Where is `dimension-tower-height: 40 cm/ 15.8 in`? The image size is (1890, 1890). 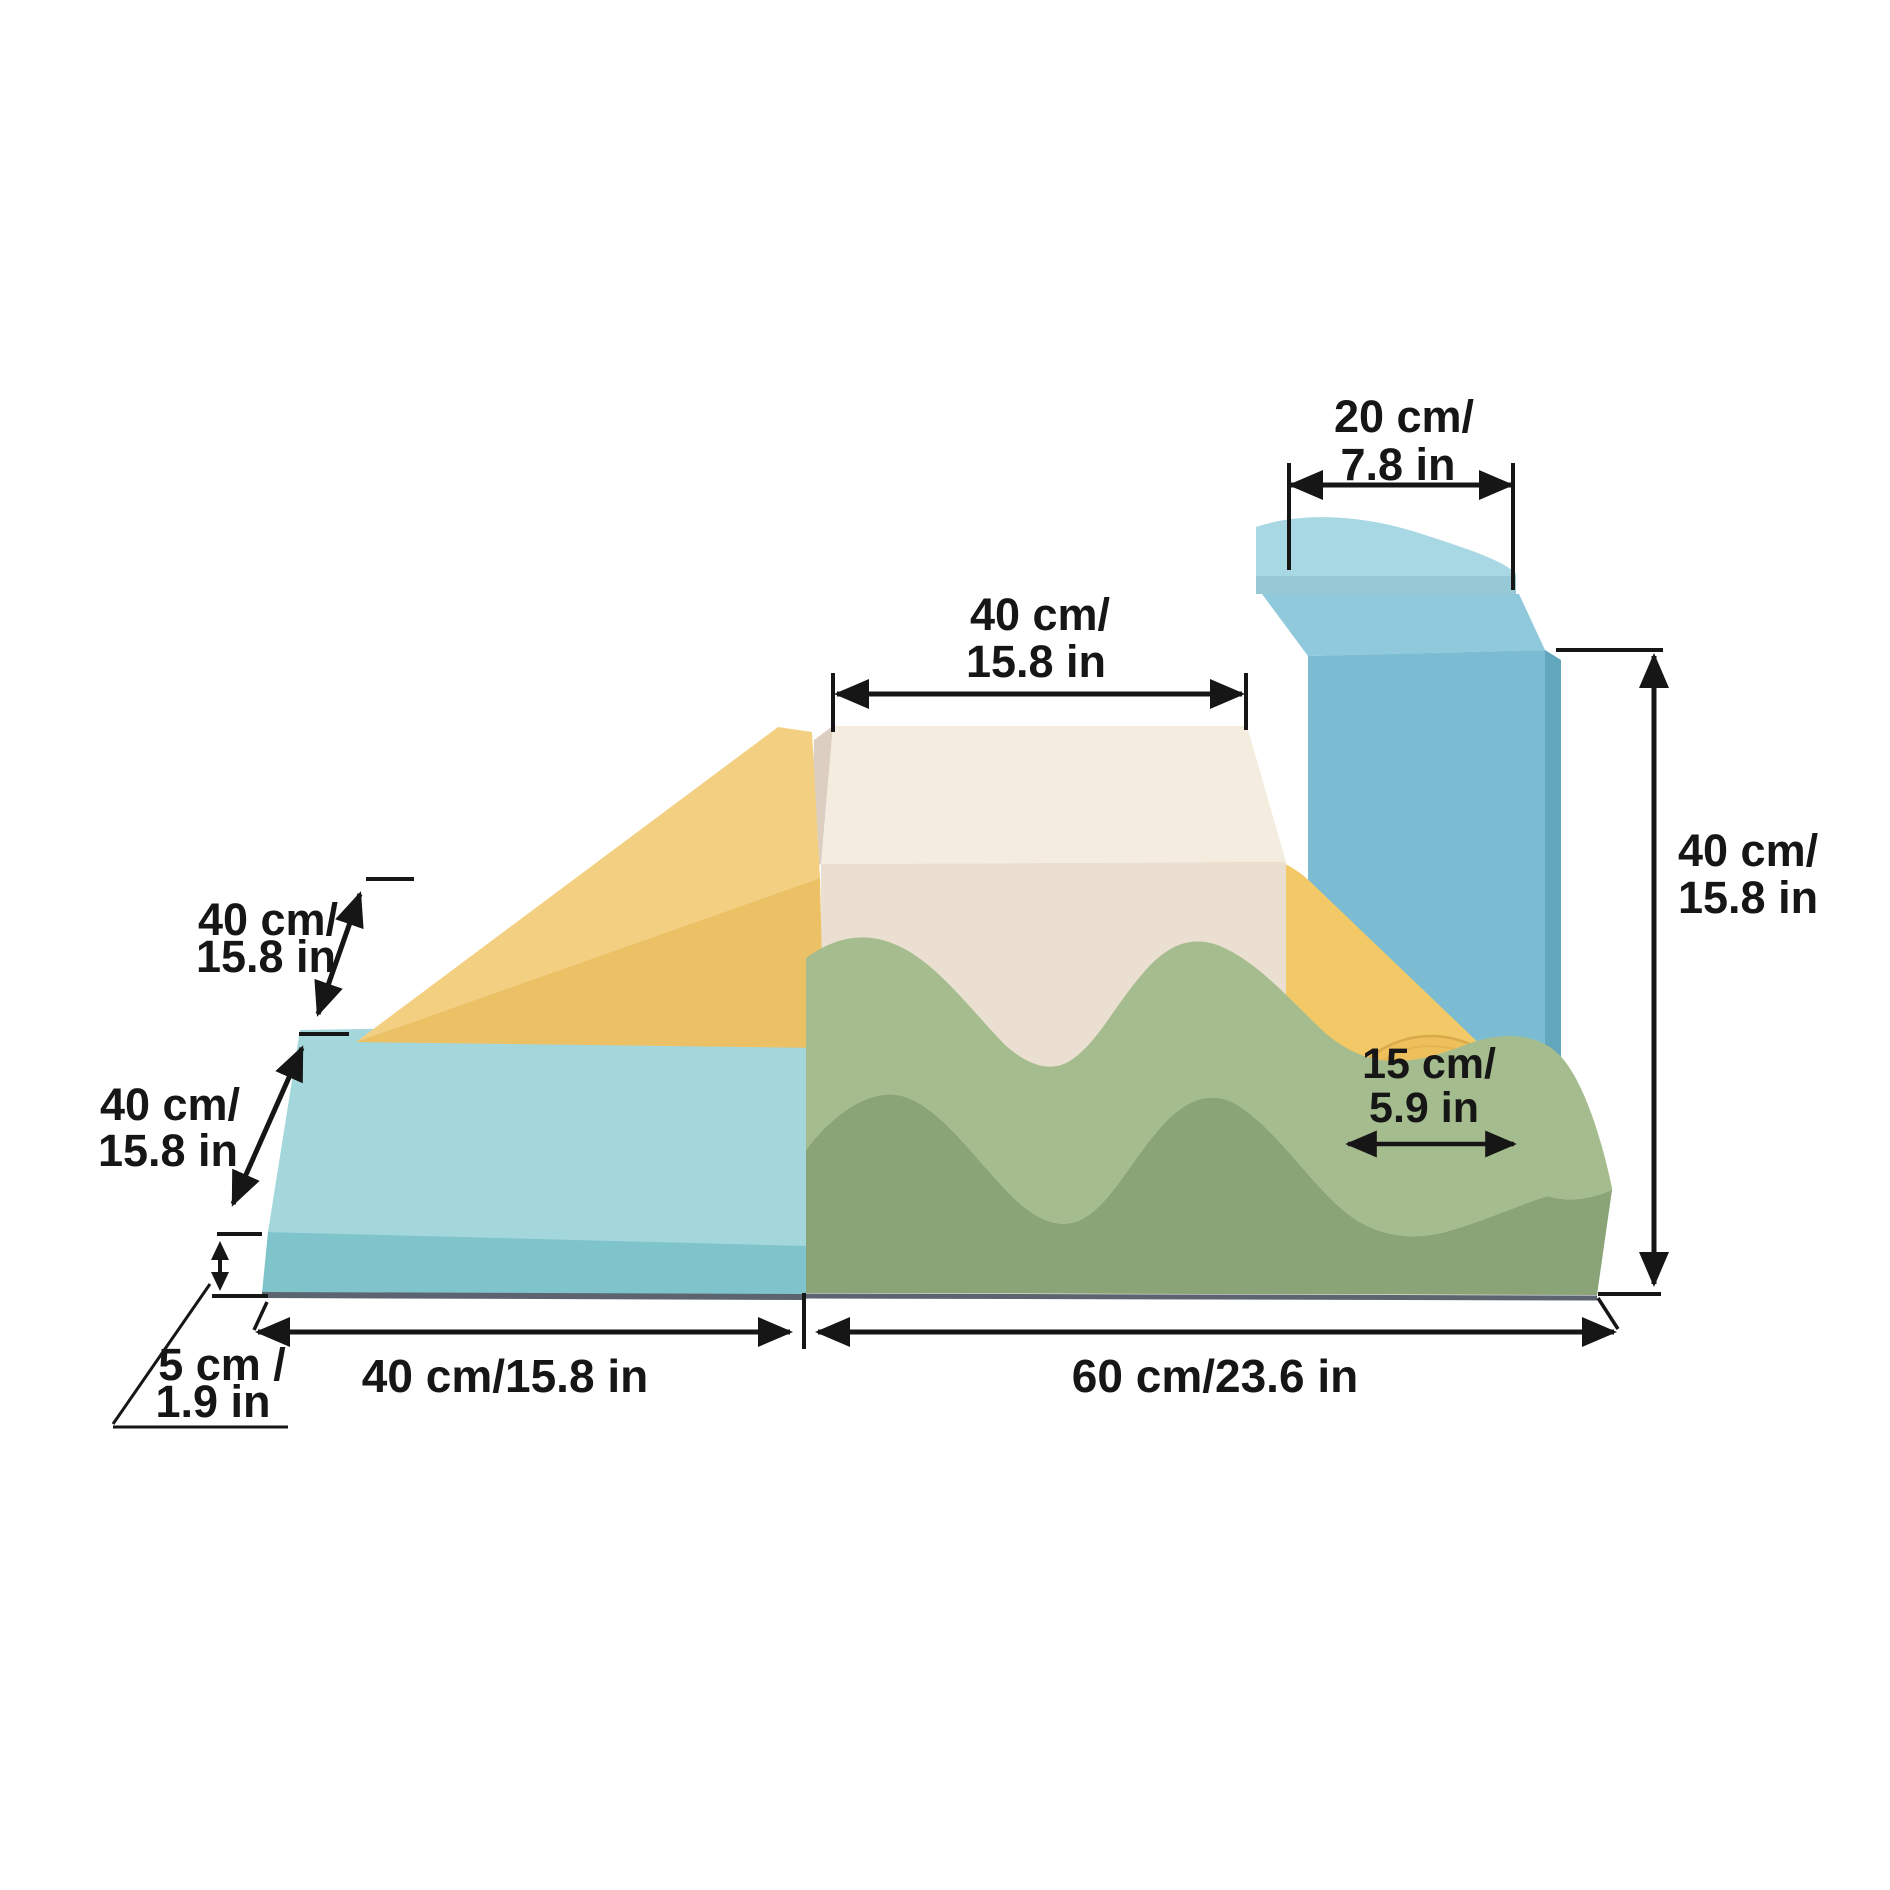
dimension-tower-height: 40 cm/ 15.8 in is located at coordinates (1687, 972).